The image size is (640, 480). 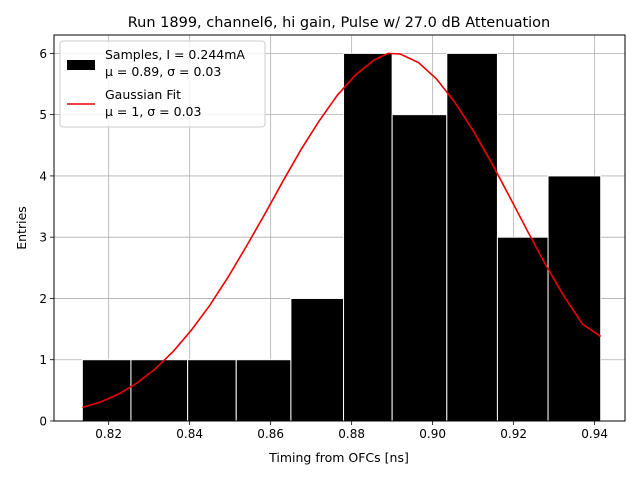 What do you see at coordinates (43, 422) in the screenshot?
I see `y-tick-label: 0` at bounding box center [43, 422].